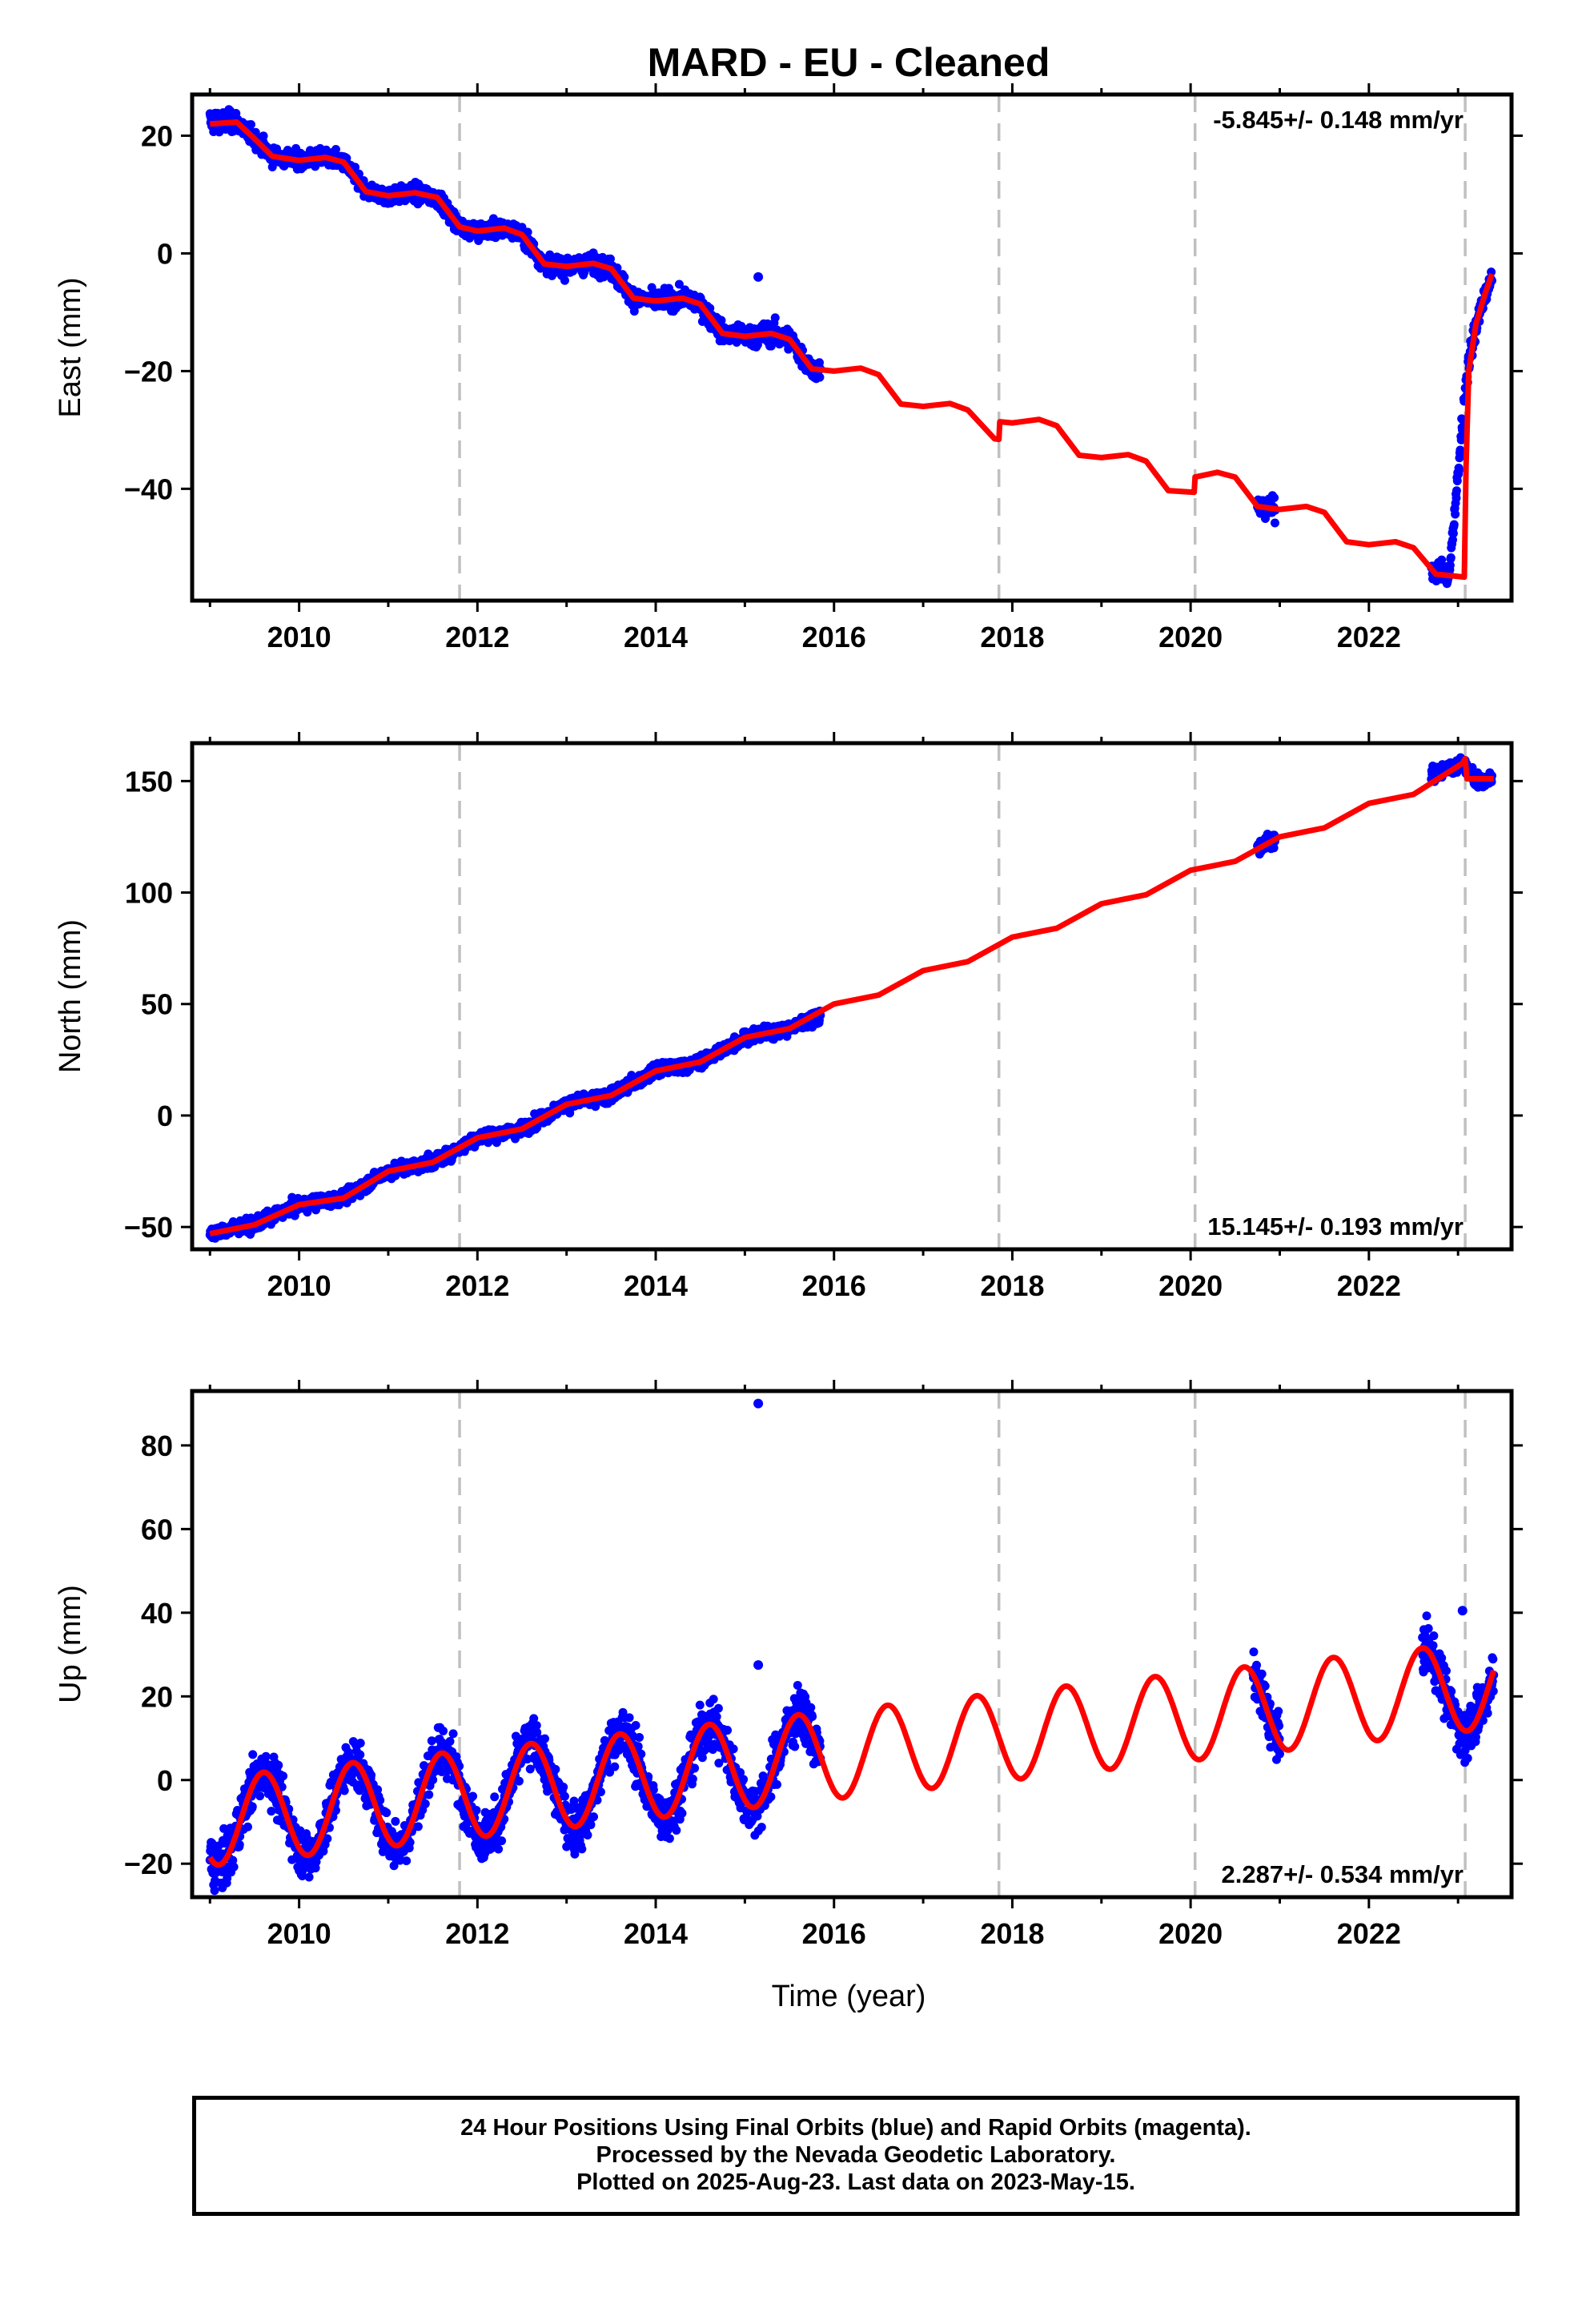 The width and height of the screenshot is (1582, 2324). Describe the element at coordinates (70, 996) in the screenshot. I see `y-axis-label: North (mm)` at that location.